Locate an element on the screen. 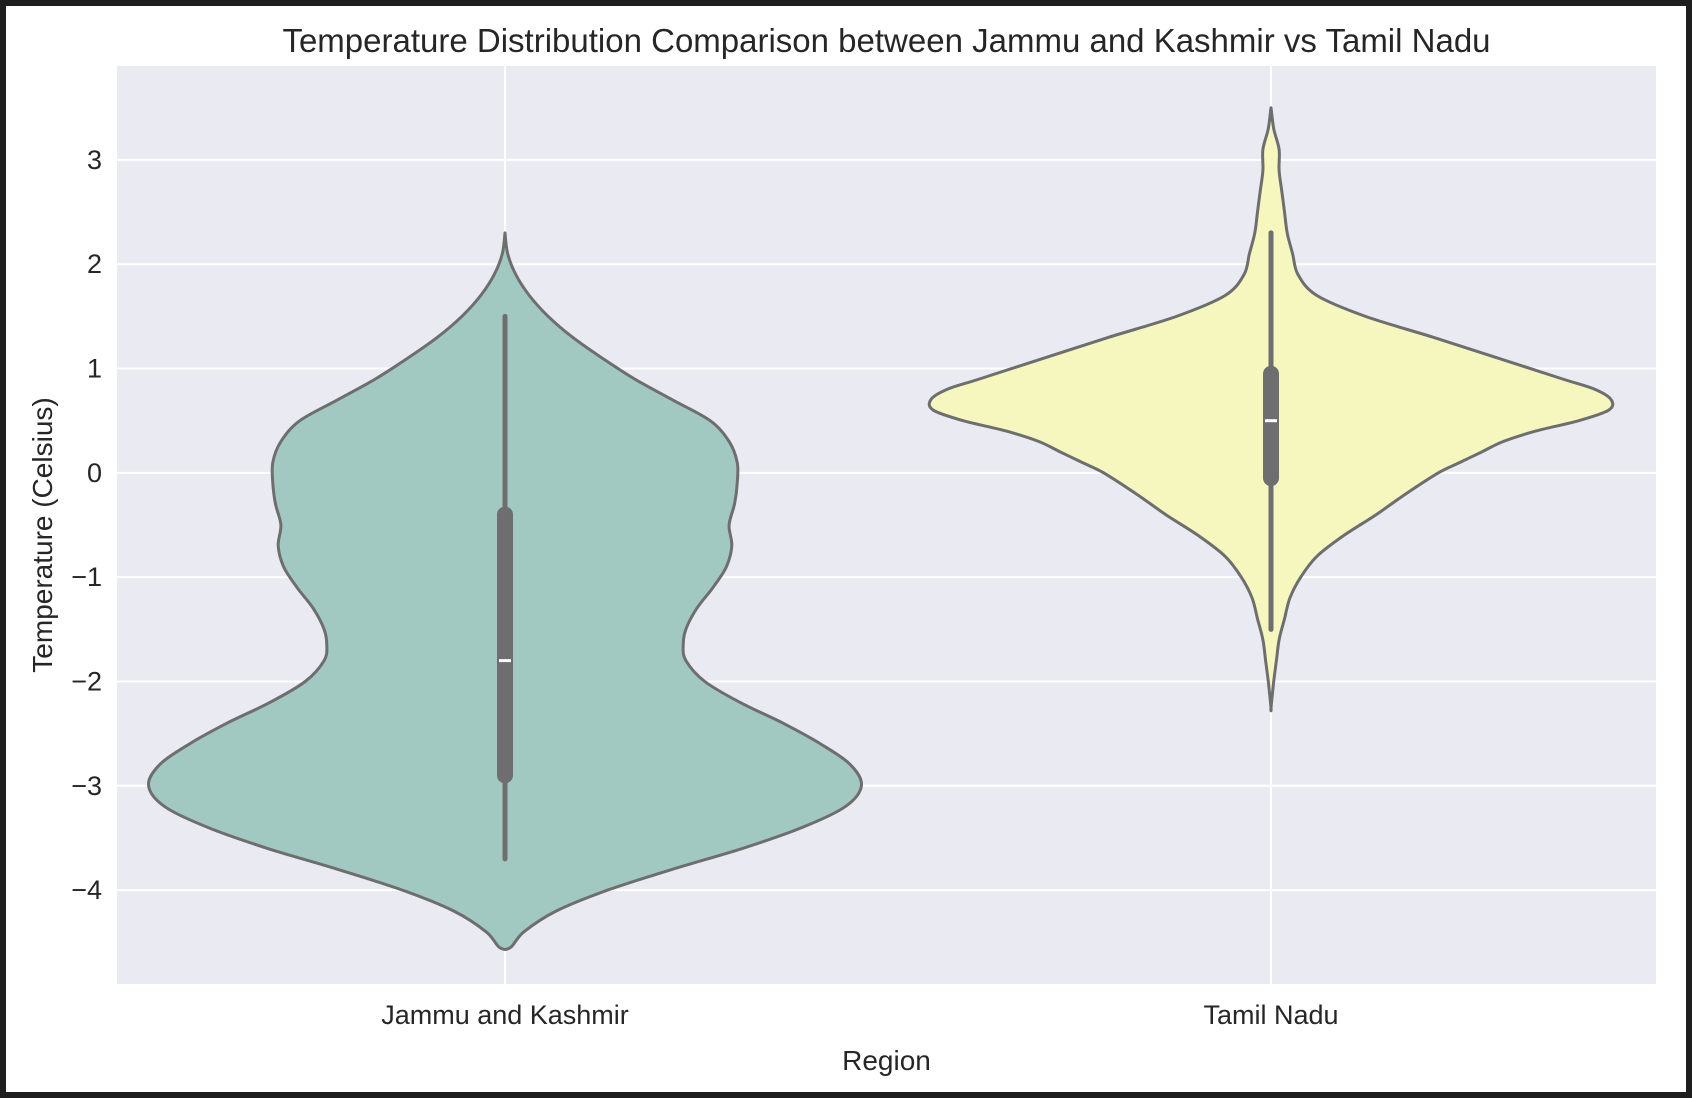 The width and height of the screenshot is (1692, 1098). x-tick-label: Jammu and Kashmir is located at coordinates (505, 1015).